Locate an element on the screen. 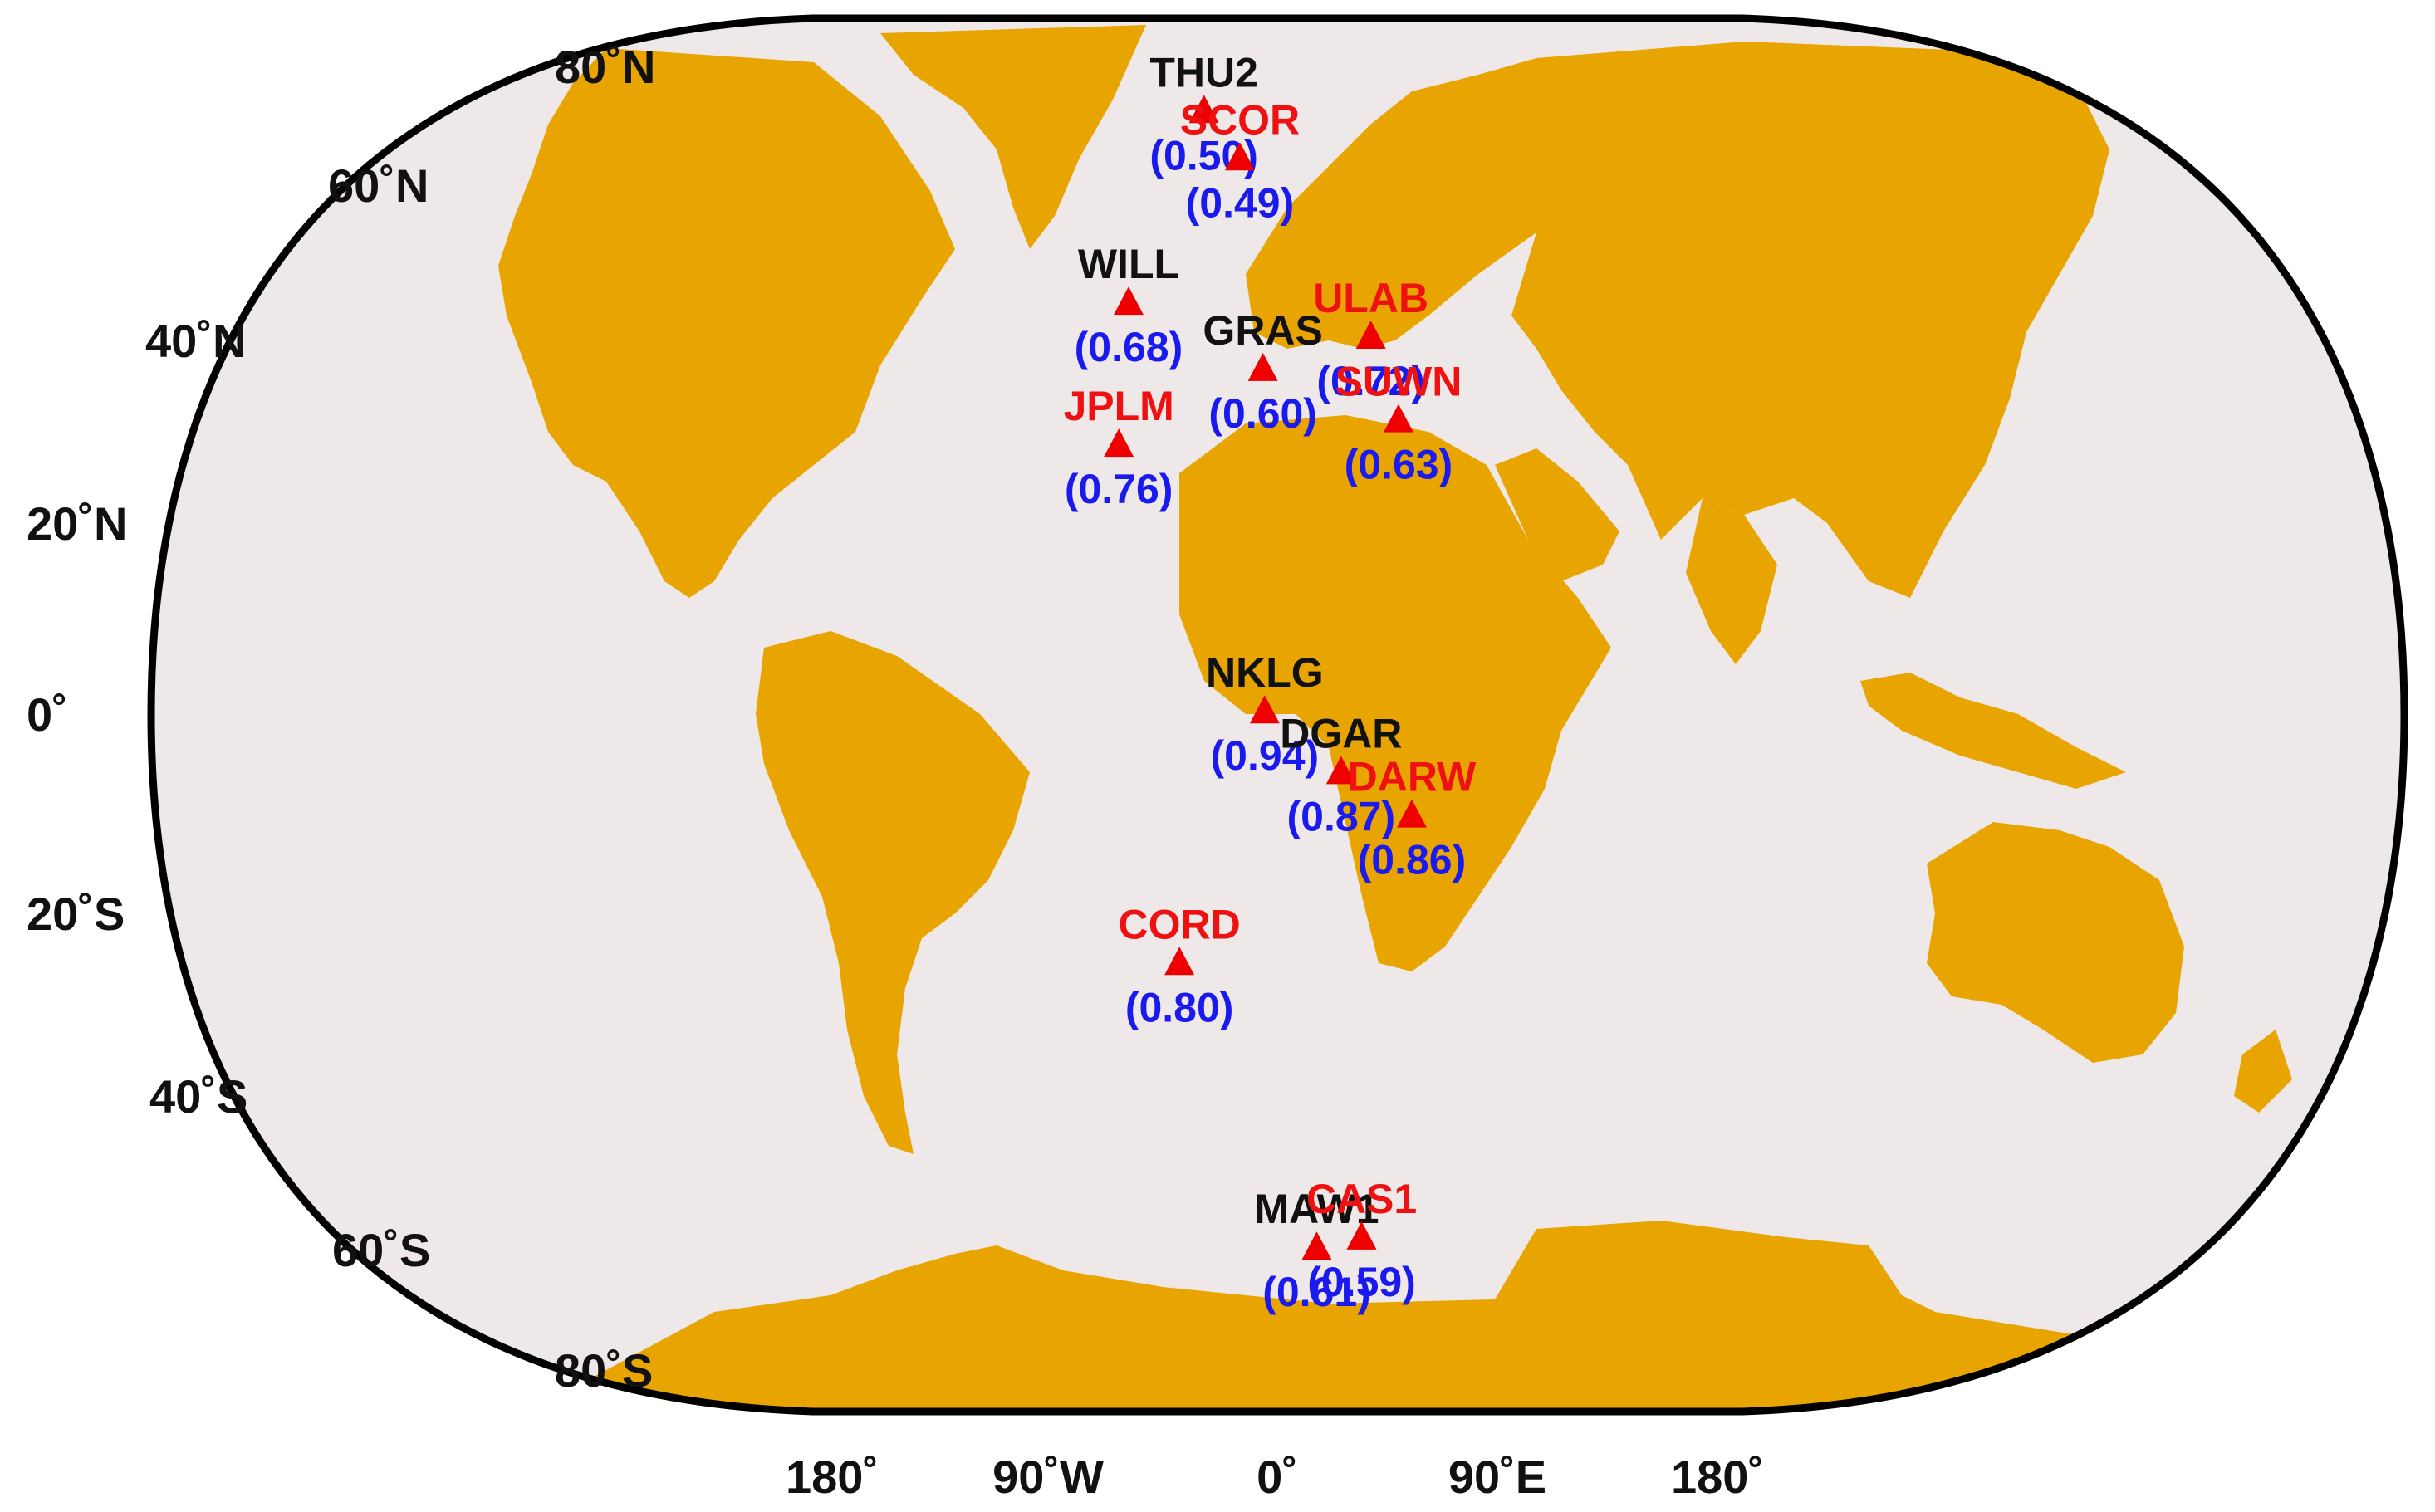  station-value-label: (0.76) is located at coordinates (1119, 489).